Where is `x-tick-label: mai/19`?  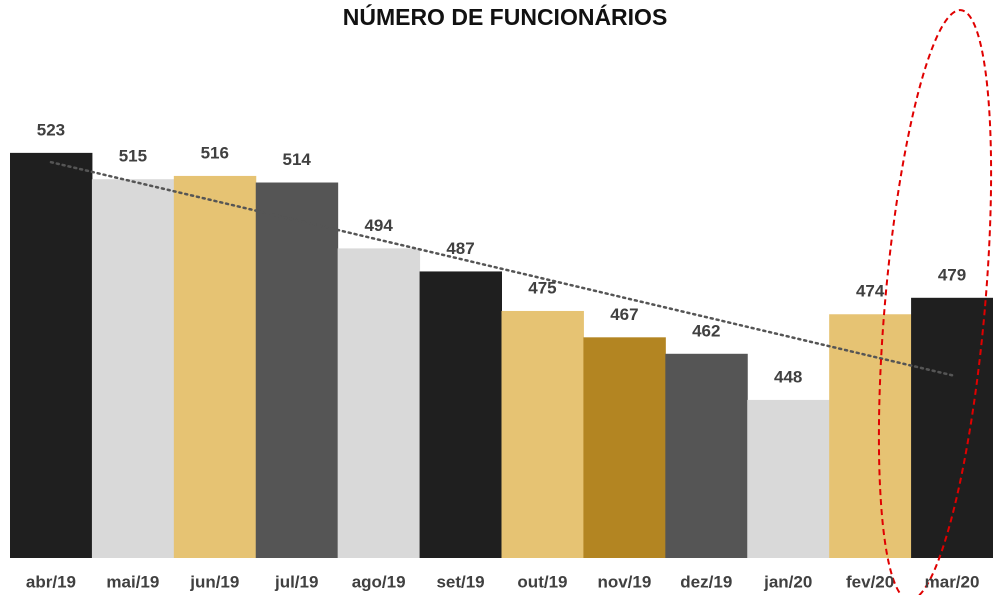
x-tick-label: mai/19 is located at coordinates (132, 581).